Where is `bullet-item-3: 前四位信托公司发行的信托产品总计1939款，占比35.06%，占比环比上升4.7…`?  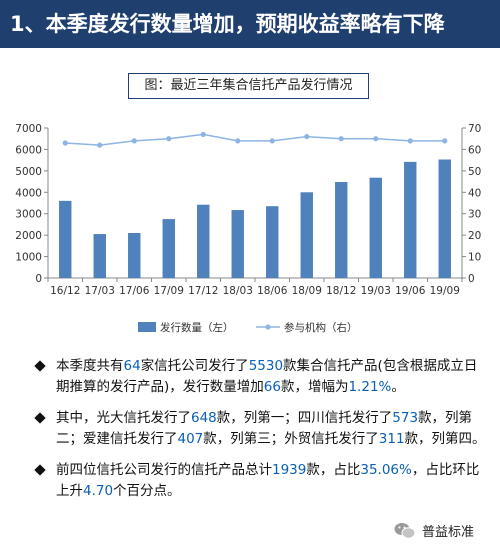
bullet-item-3: 前四位信托公司发行的信托产品总计1939款，占比35.06%，占比环比上升4.7… is located at coordinates (261, 481).